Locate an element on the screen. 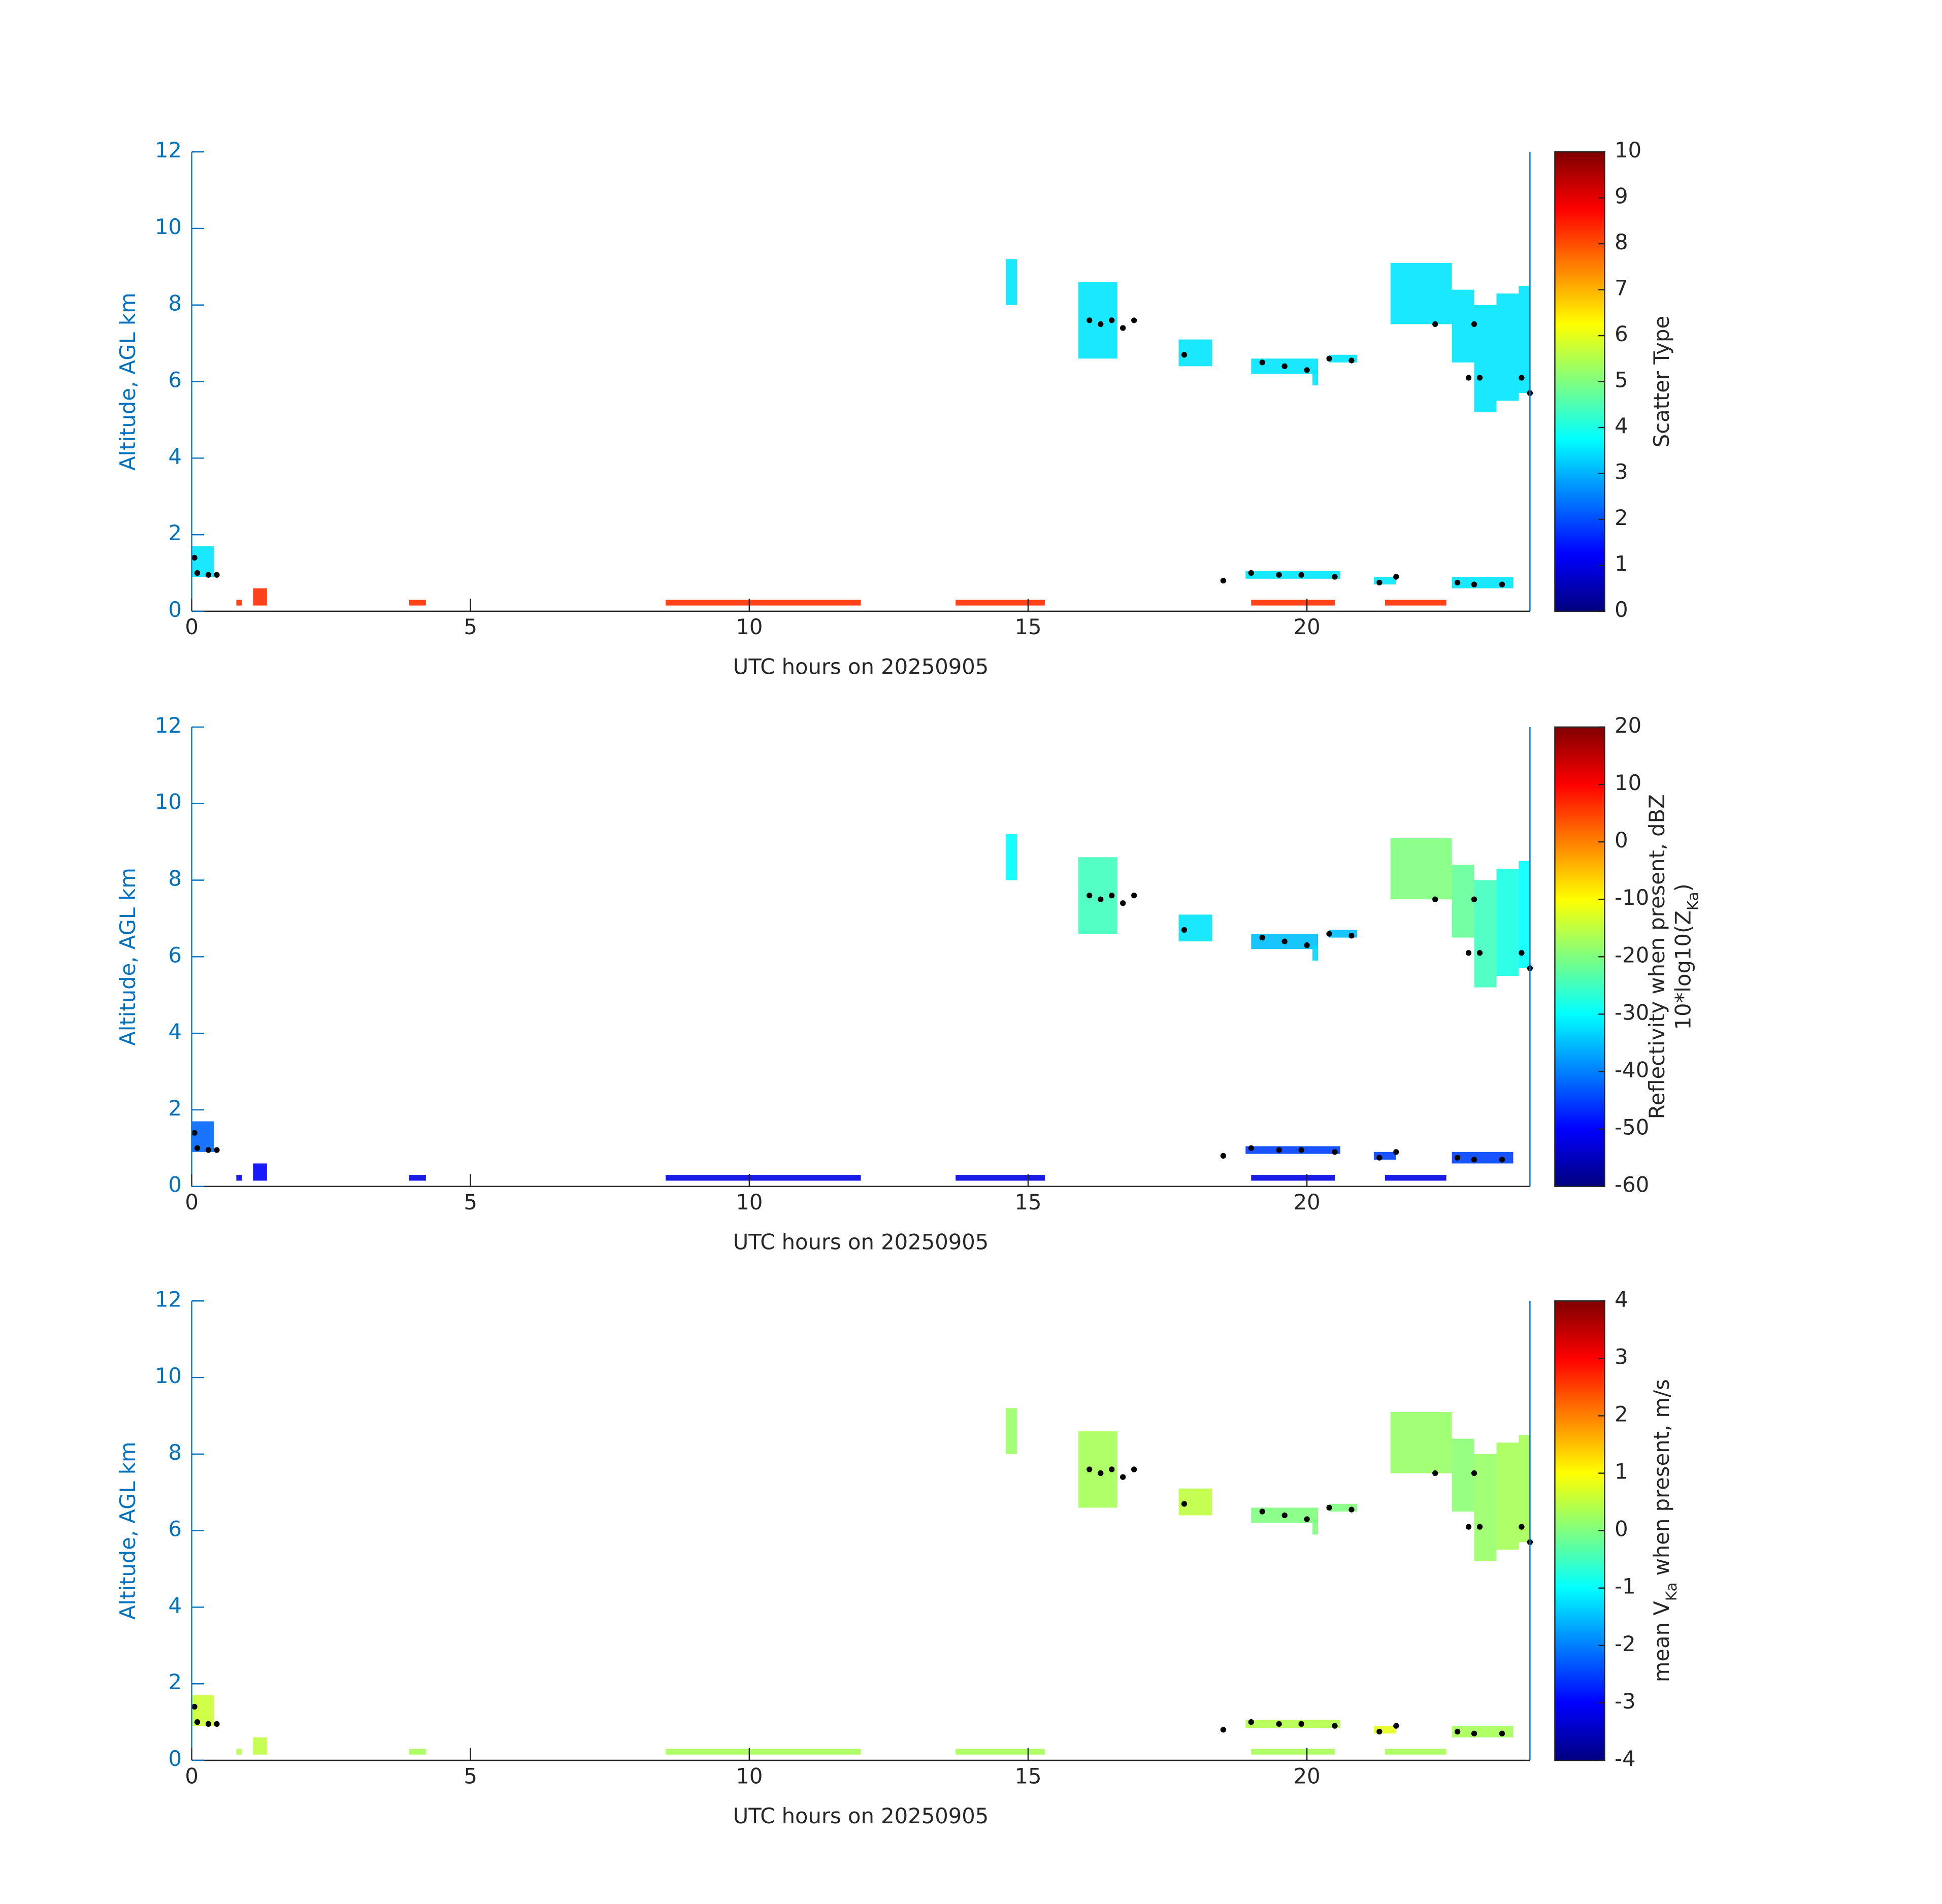 The image size is (1942, 1904). y-tick-label: 2 is located at coordinates (175, 1682).